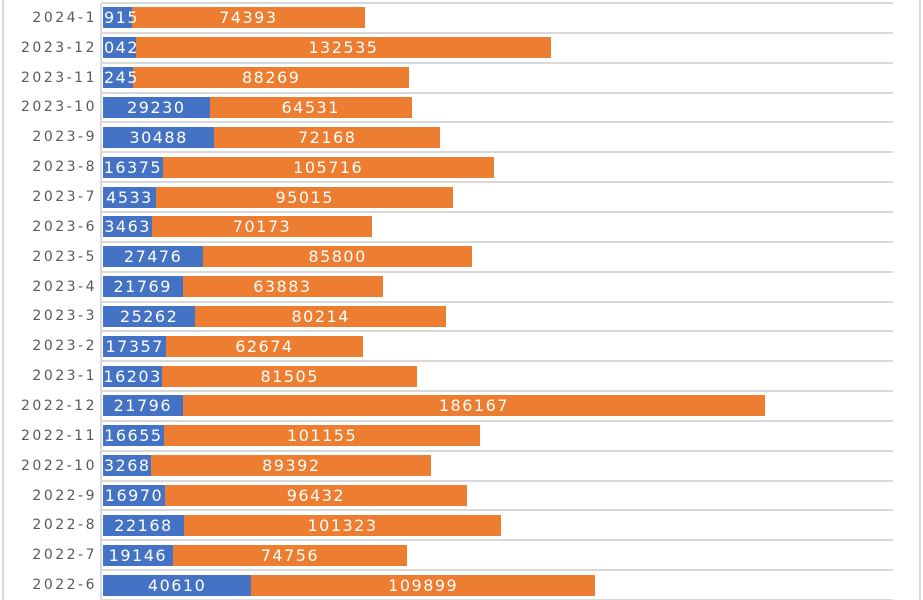 The image size is (923, 600). I want to click on bar-label-orange: 96432, so click(316, 495).